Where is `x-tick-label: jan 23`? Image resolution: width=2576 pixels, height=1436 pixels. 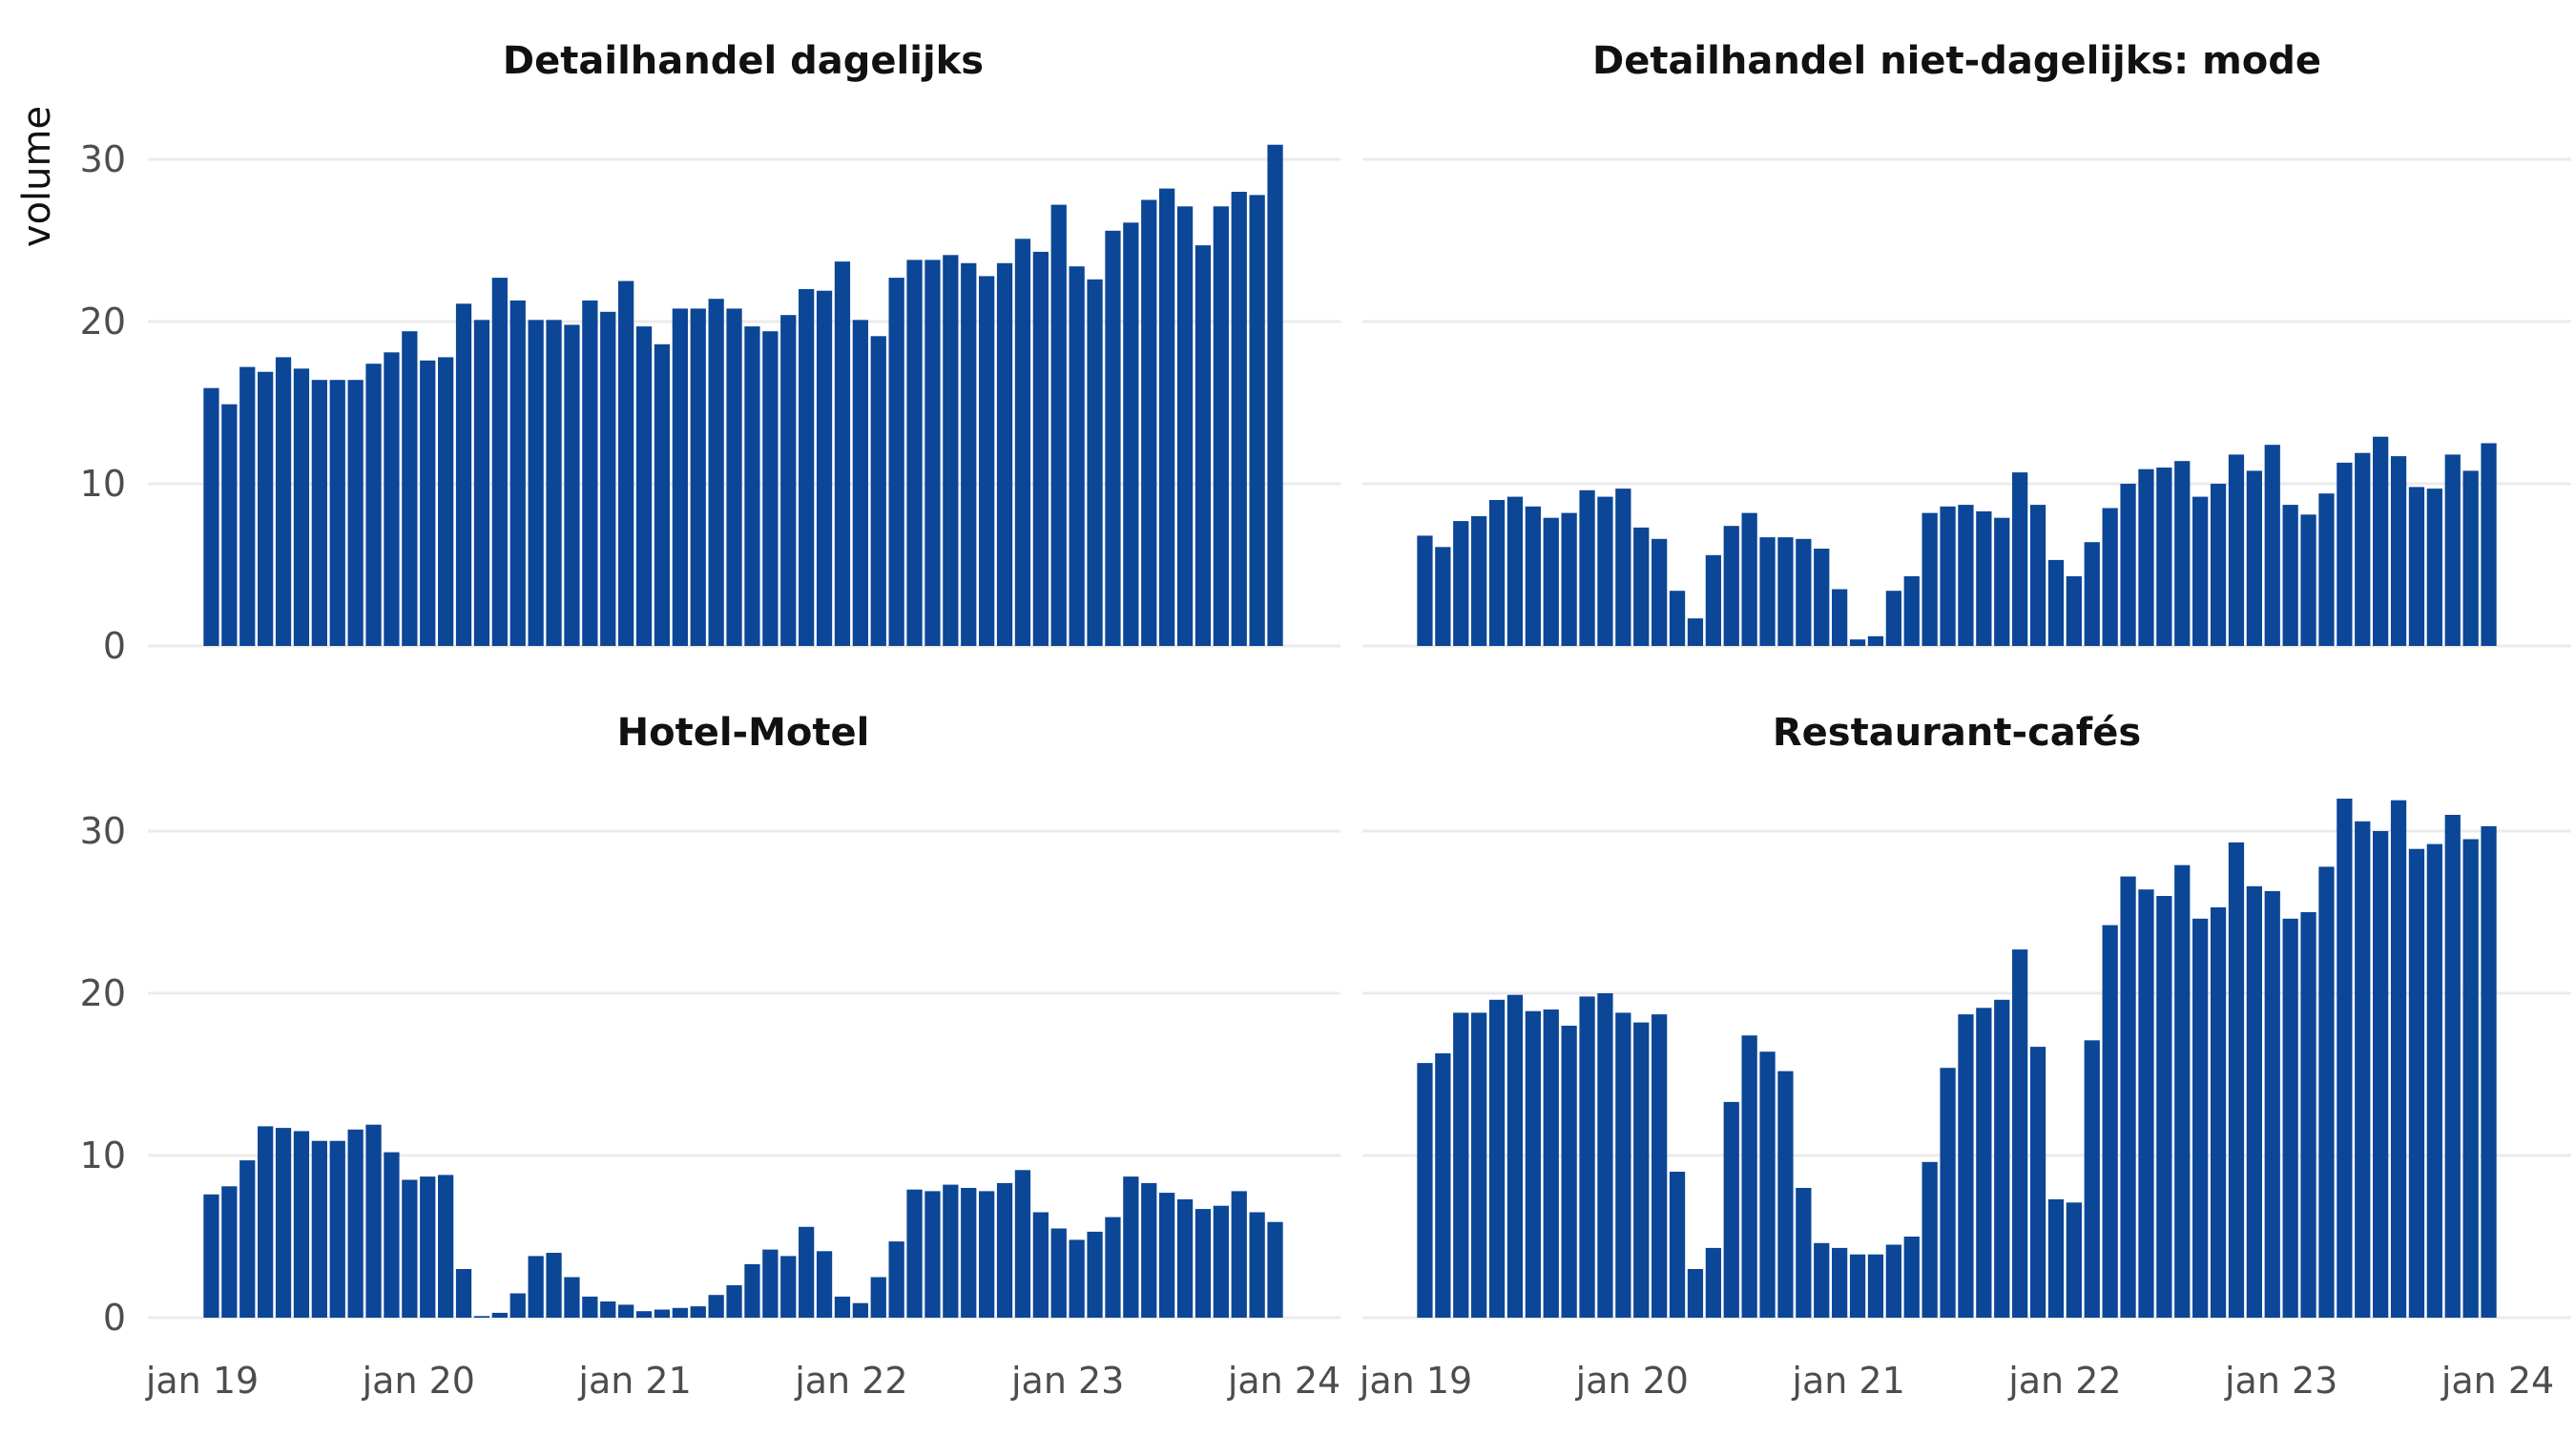 x-tick-label: jan 23 is located at coordinates (1067, 1381).